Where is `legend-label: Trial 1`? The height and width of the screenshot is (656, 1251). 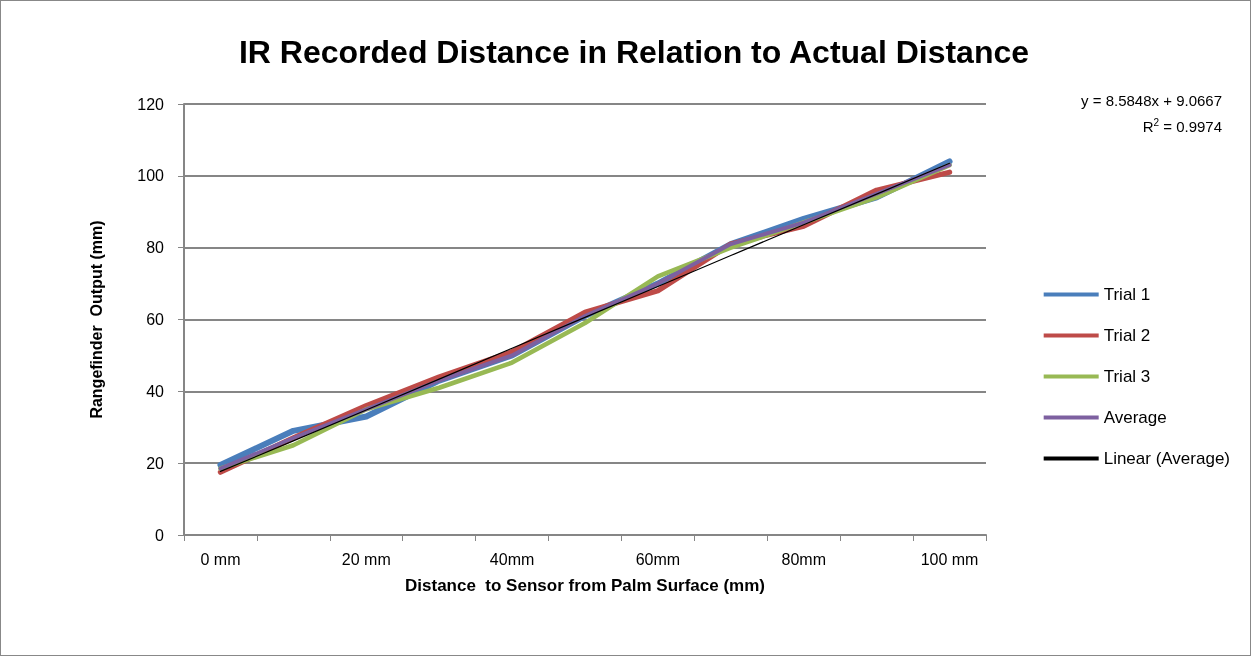 legend-label: Trial 1 is located at coordinates (1127, 294).